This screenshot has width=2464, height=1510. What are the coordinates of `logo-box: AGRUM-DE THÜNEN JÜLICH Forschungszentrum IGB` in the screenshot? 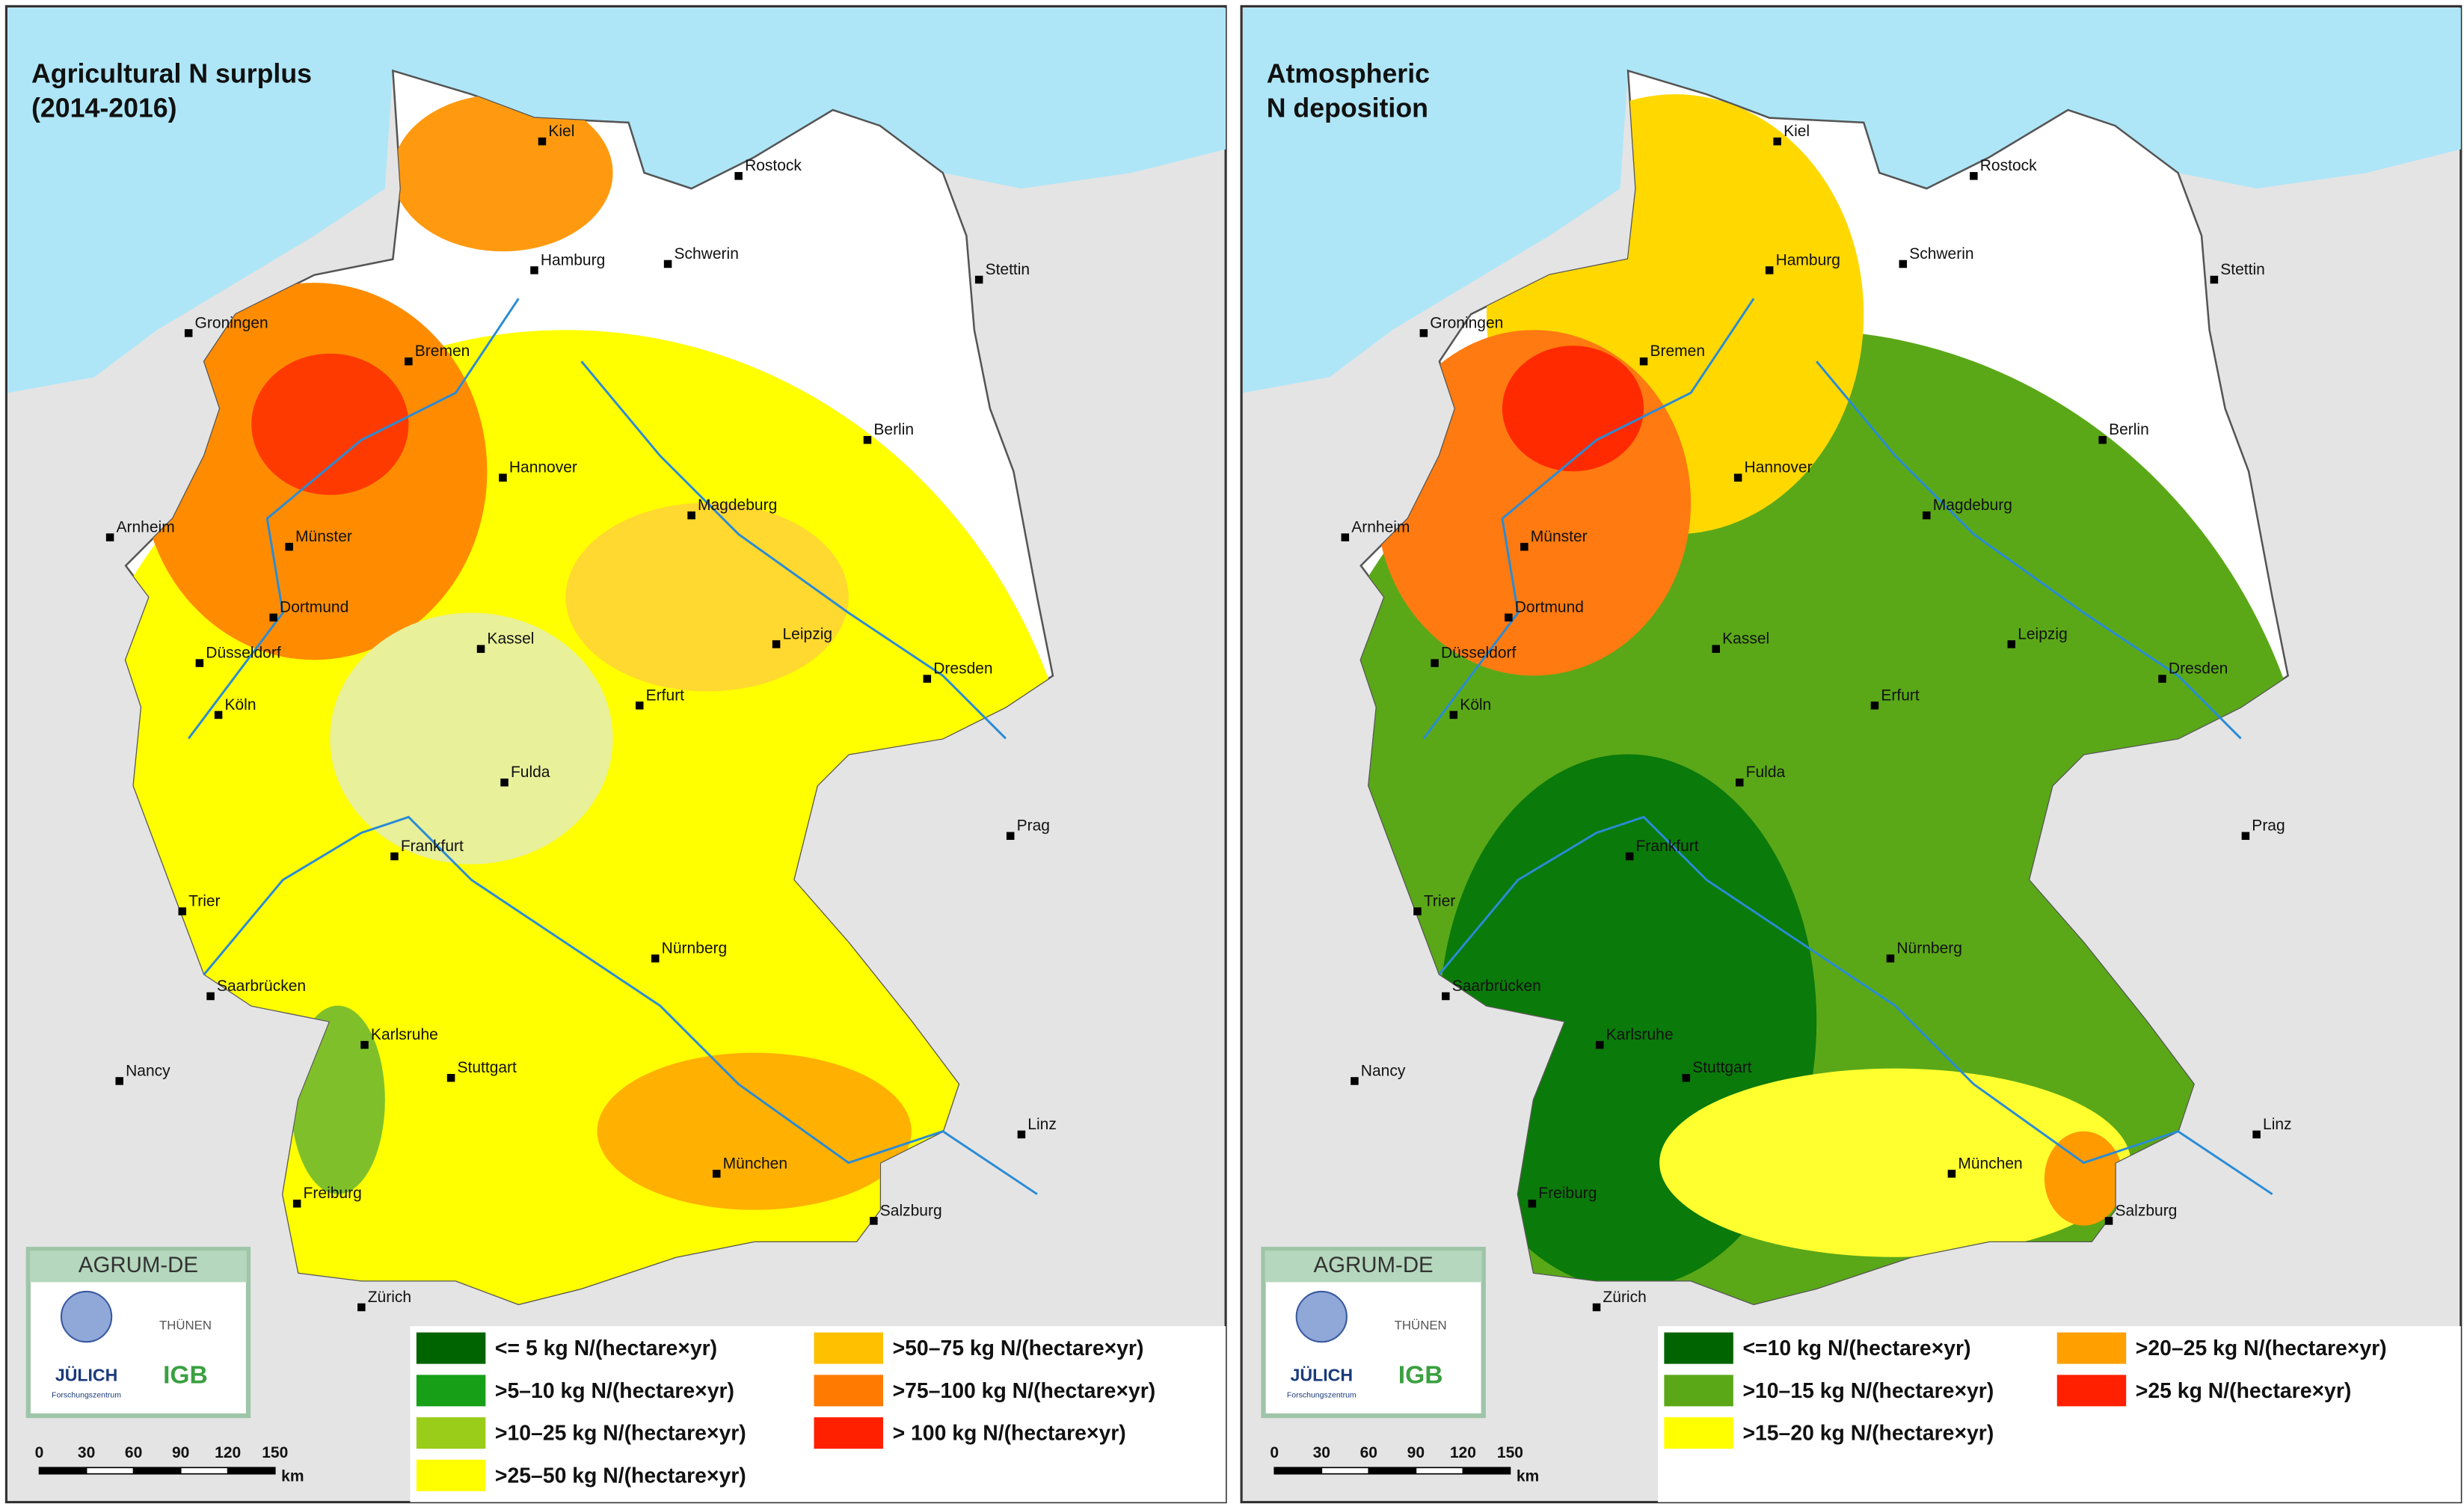 It's located at (138, 1333).